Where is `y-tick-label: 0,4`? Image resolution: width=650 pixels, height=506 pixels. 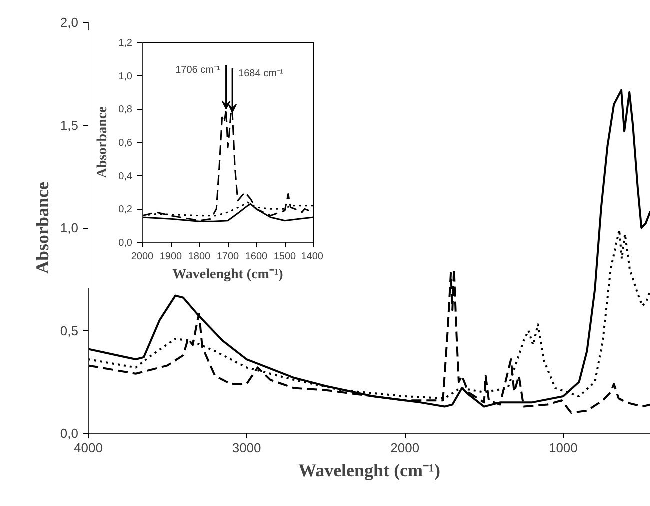
y-tick-label: 0,4 is located at coordinates (125, 176).